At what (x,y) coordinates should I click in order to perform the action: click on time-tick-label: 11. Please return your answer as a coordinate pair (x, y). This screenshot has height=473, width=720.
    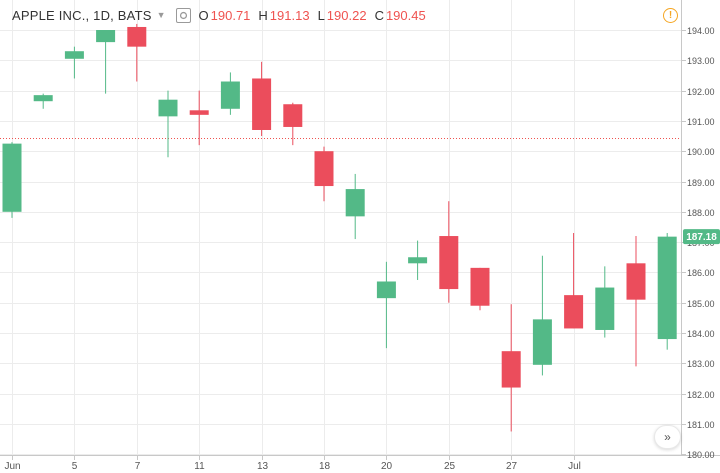
    Looking at the image, I should click on (199, 466).